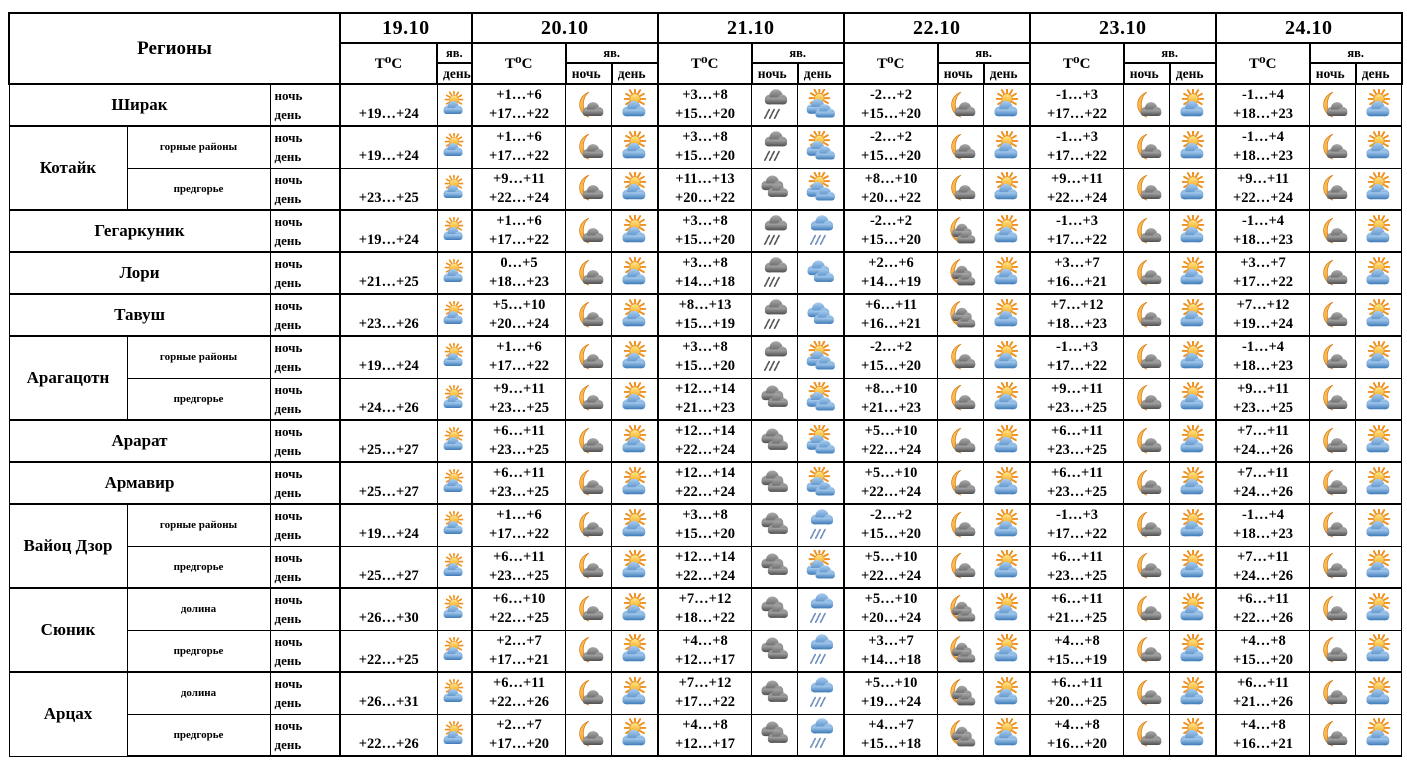 Image resolution: width=1407 pixels, height=765 pixels. What do you see at coordinates (519, 618) in the screenshot?
I see `day-temp: +22…+25` at bounding box center [519, 618].